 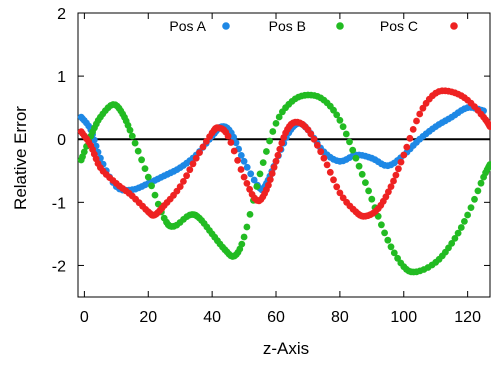 I want to click on x-tick-label: 80, so click(x=340, y=317).